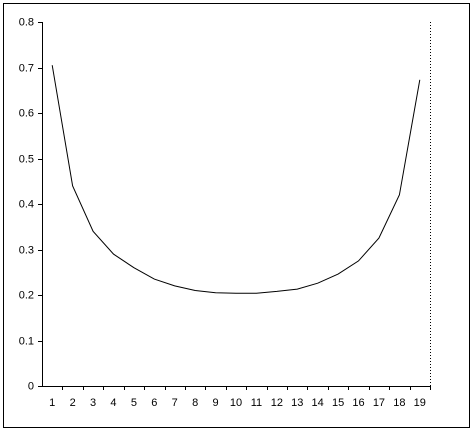 Image resolution: width=473 pixels, height=436 pixels. I want to click on y-tick-label: 0.2, so click(26, 295).